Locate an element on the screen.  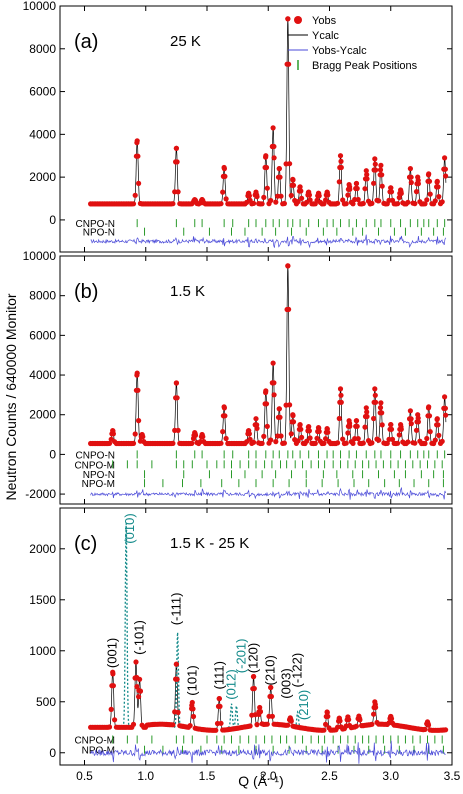
y-tick-label: 2000 is located at coordinates (42, 549).